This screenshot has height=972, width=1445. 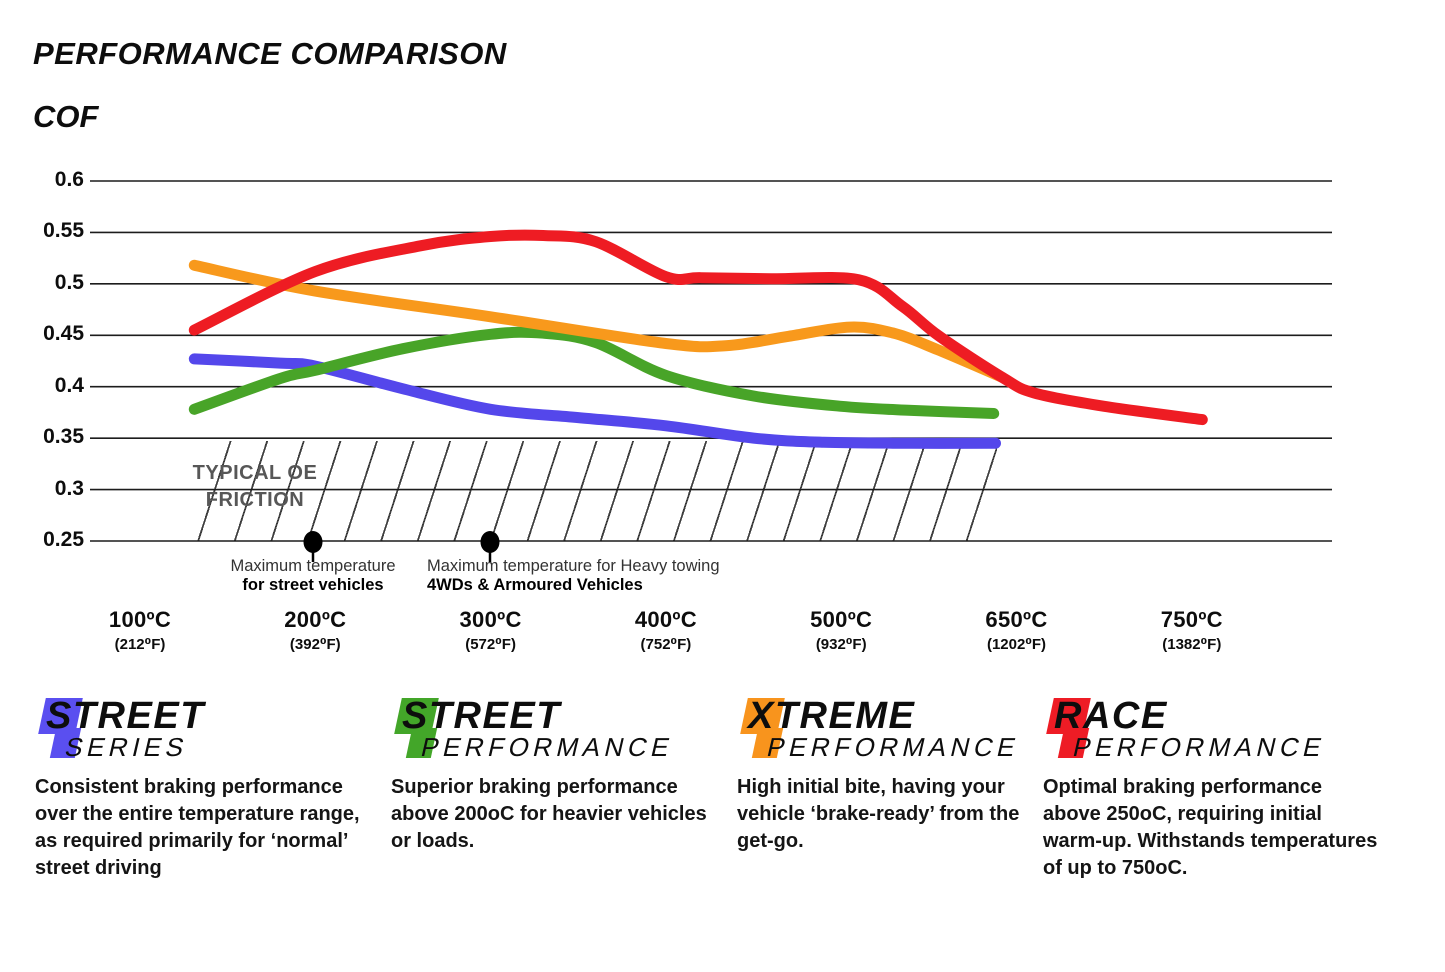 I want to click on x-tick-label: 200ºC (392⁰F), so click(x=315, y=630).